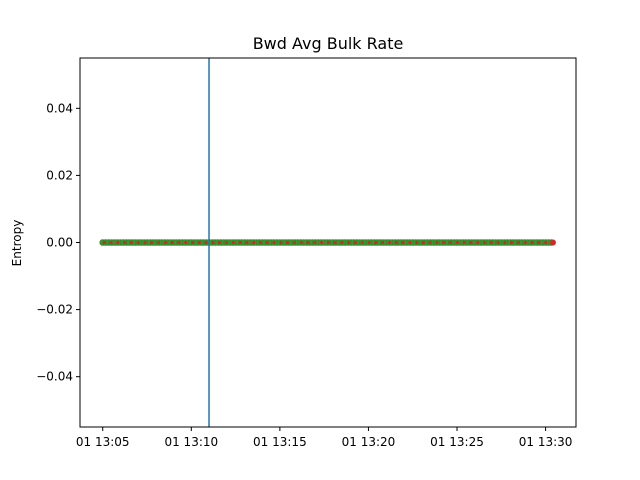  What do you see at coordinates (328, 43) in the screenshot?
I see `chart-title: Bwd Avg Bulk Rate` at bounding box center [328, 43].